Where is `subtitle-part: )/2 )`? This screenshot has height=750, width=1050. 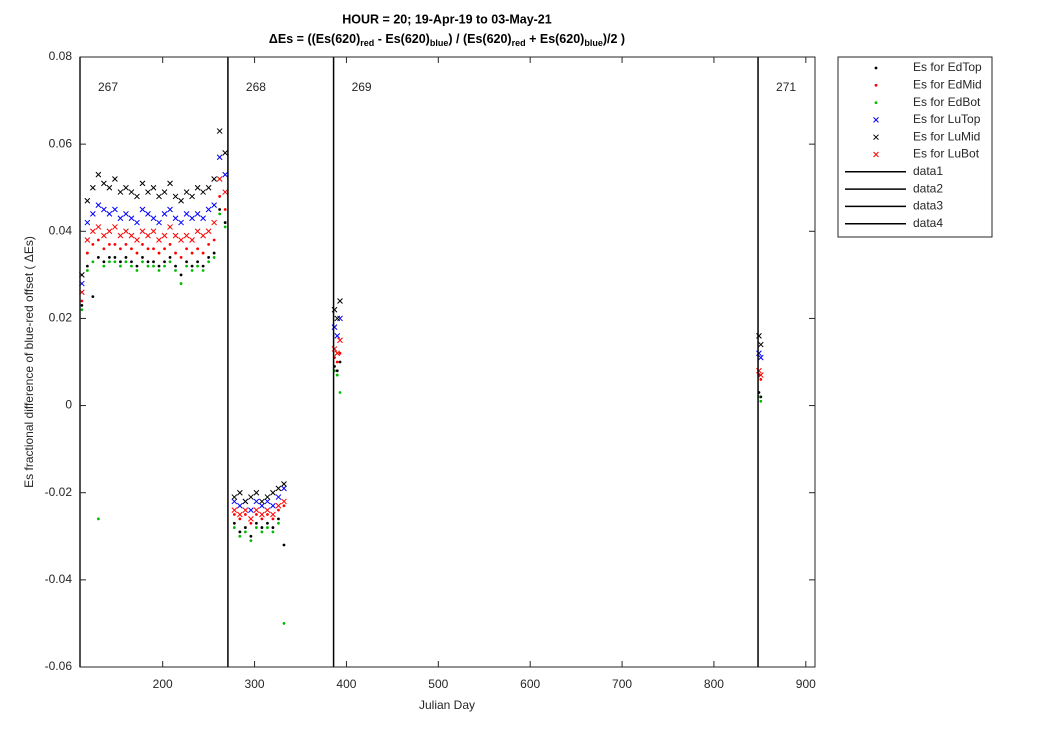 subtitle-part: )/2 ) is located at coordinates (614, 39).